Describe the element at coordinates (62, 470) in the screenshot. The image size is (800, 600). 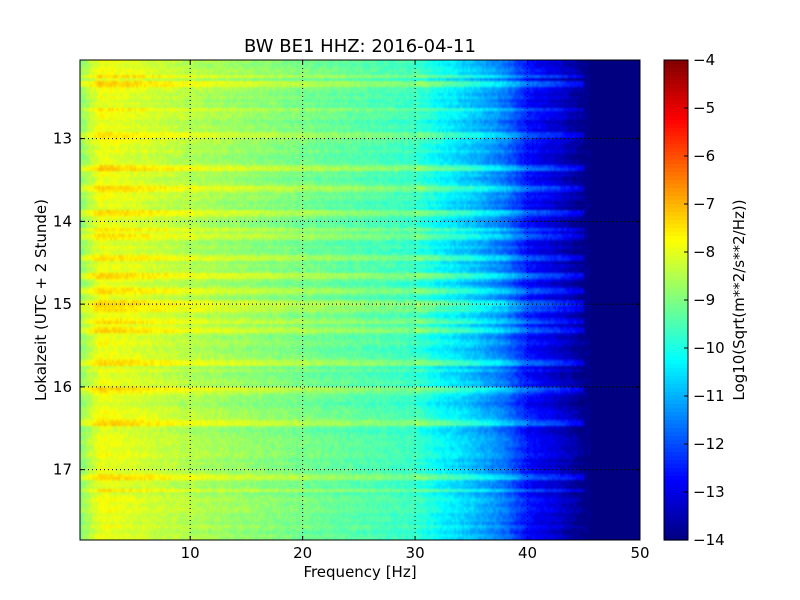
I see `y-tick-label: 17` at that location.